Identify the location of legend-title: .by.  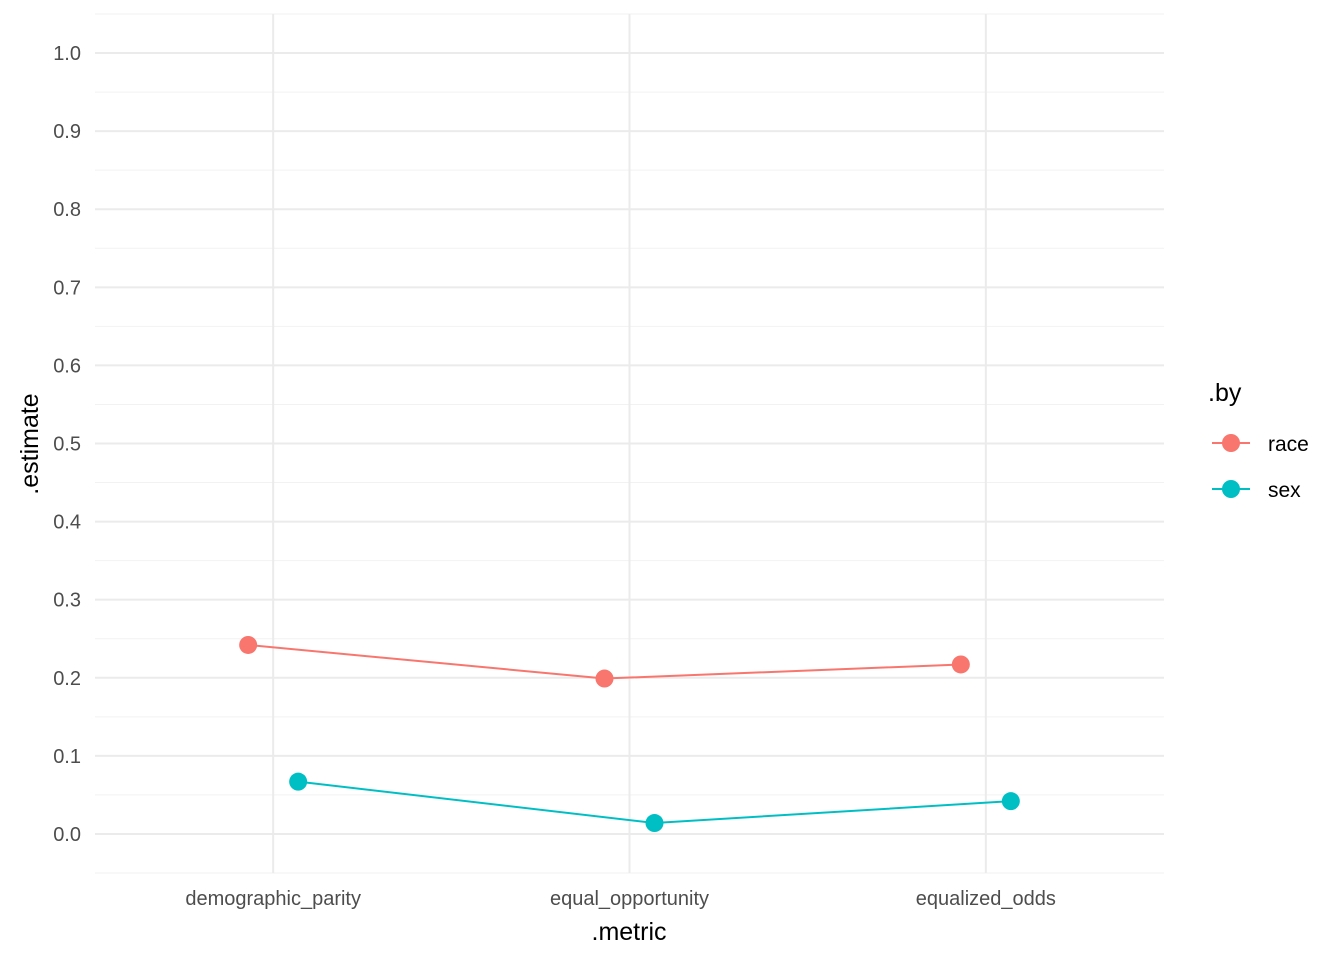
(1225, 393).